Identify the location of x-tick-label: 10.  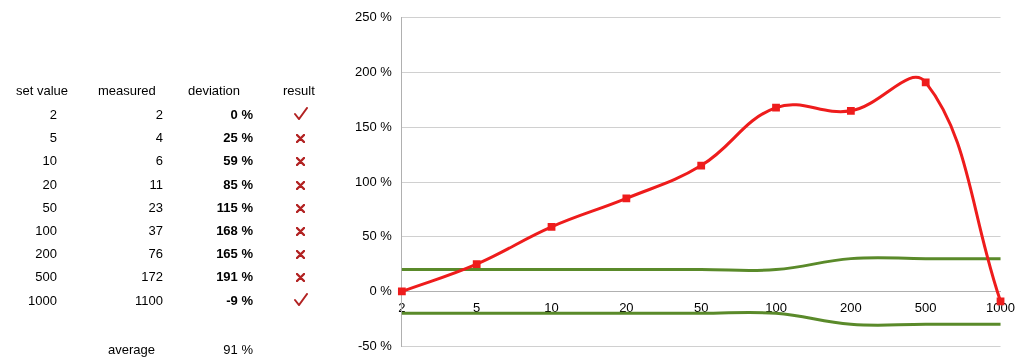
(551, 307).